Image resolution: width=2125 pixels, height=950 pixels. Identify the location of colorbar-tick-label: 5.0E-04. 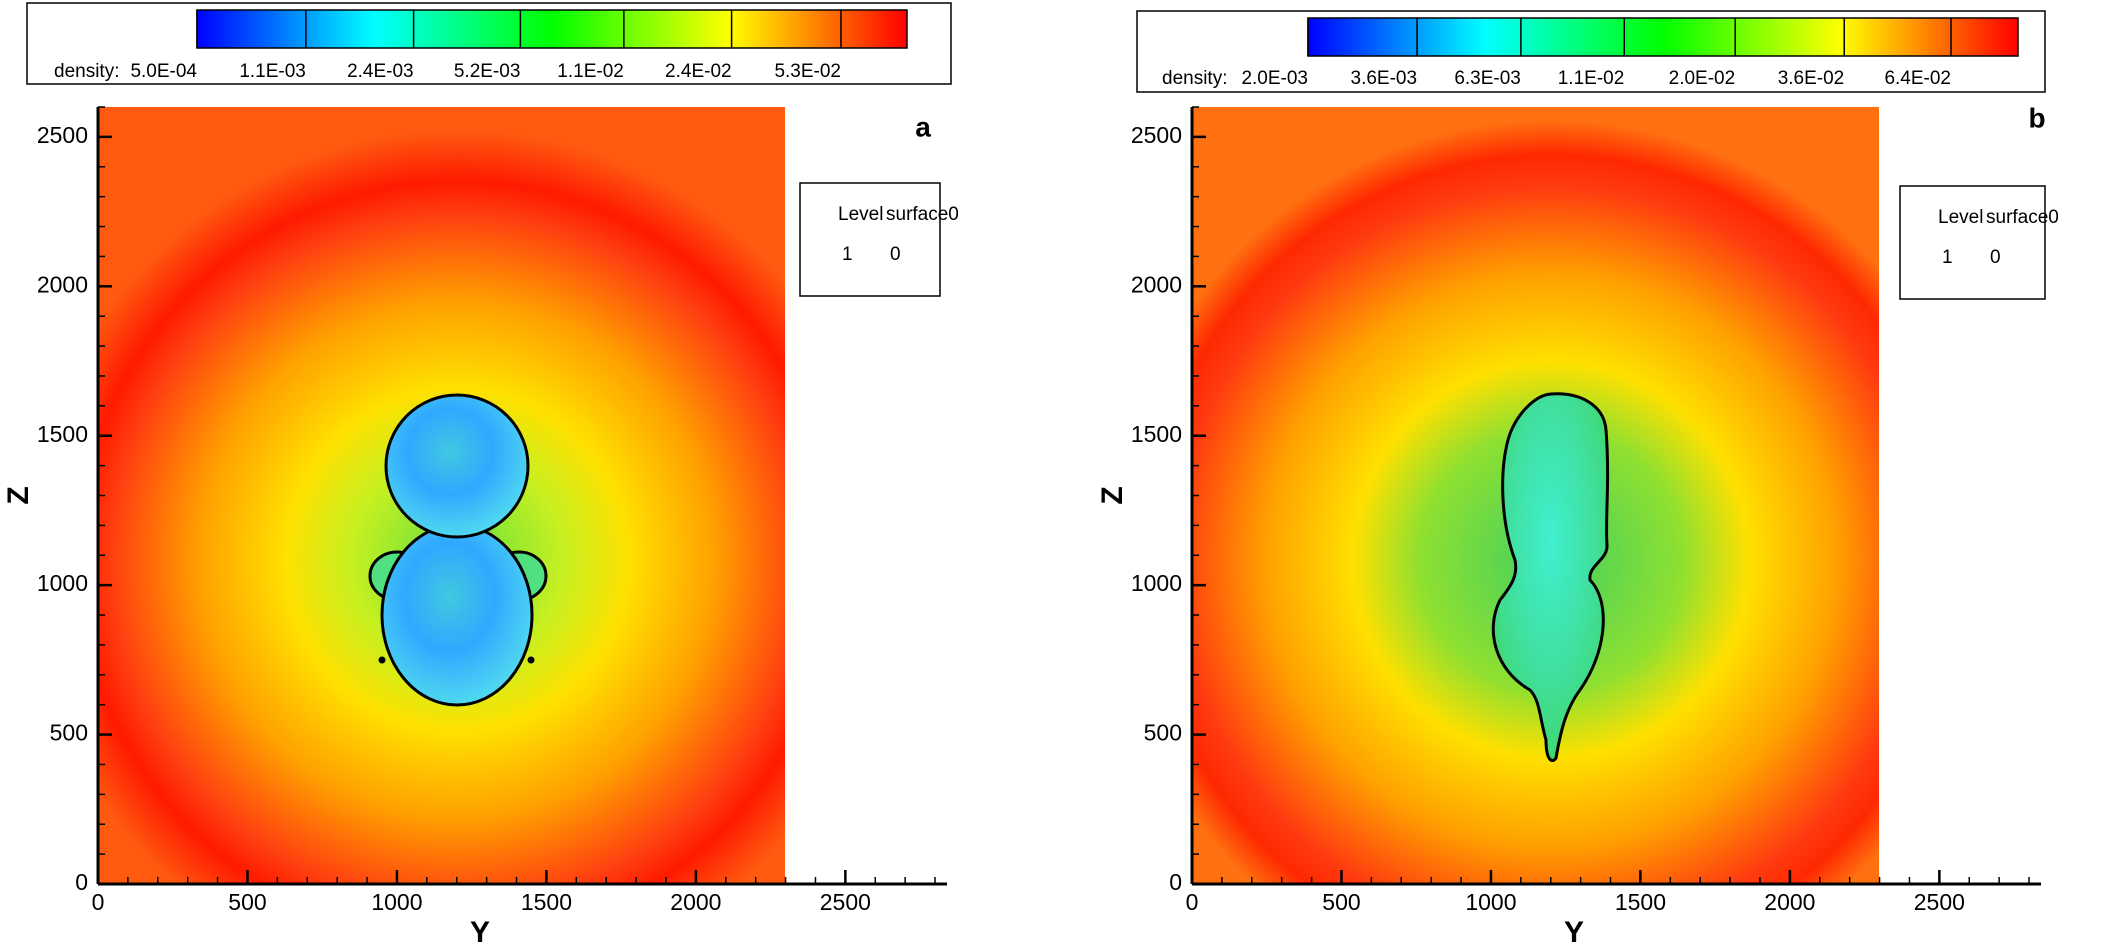
(163, 71).